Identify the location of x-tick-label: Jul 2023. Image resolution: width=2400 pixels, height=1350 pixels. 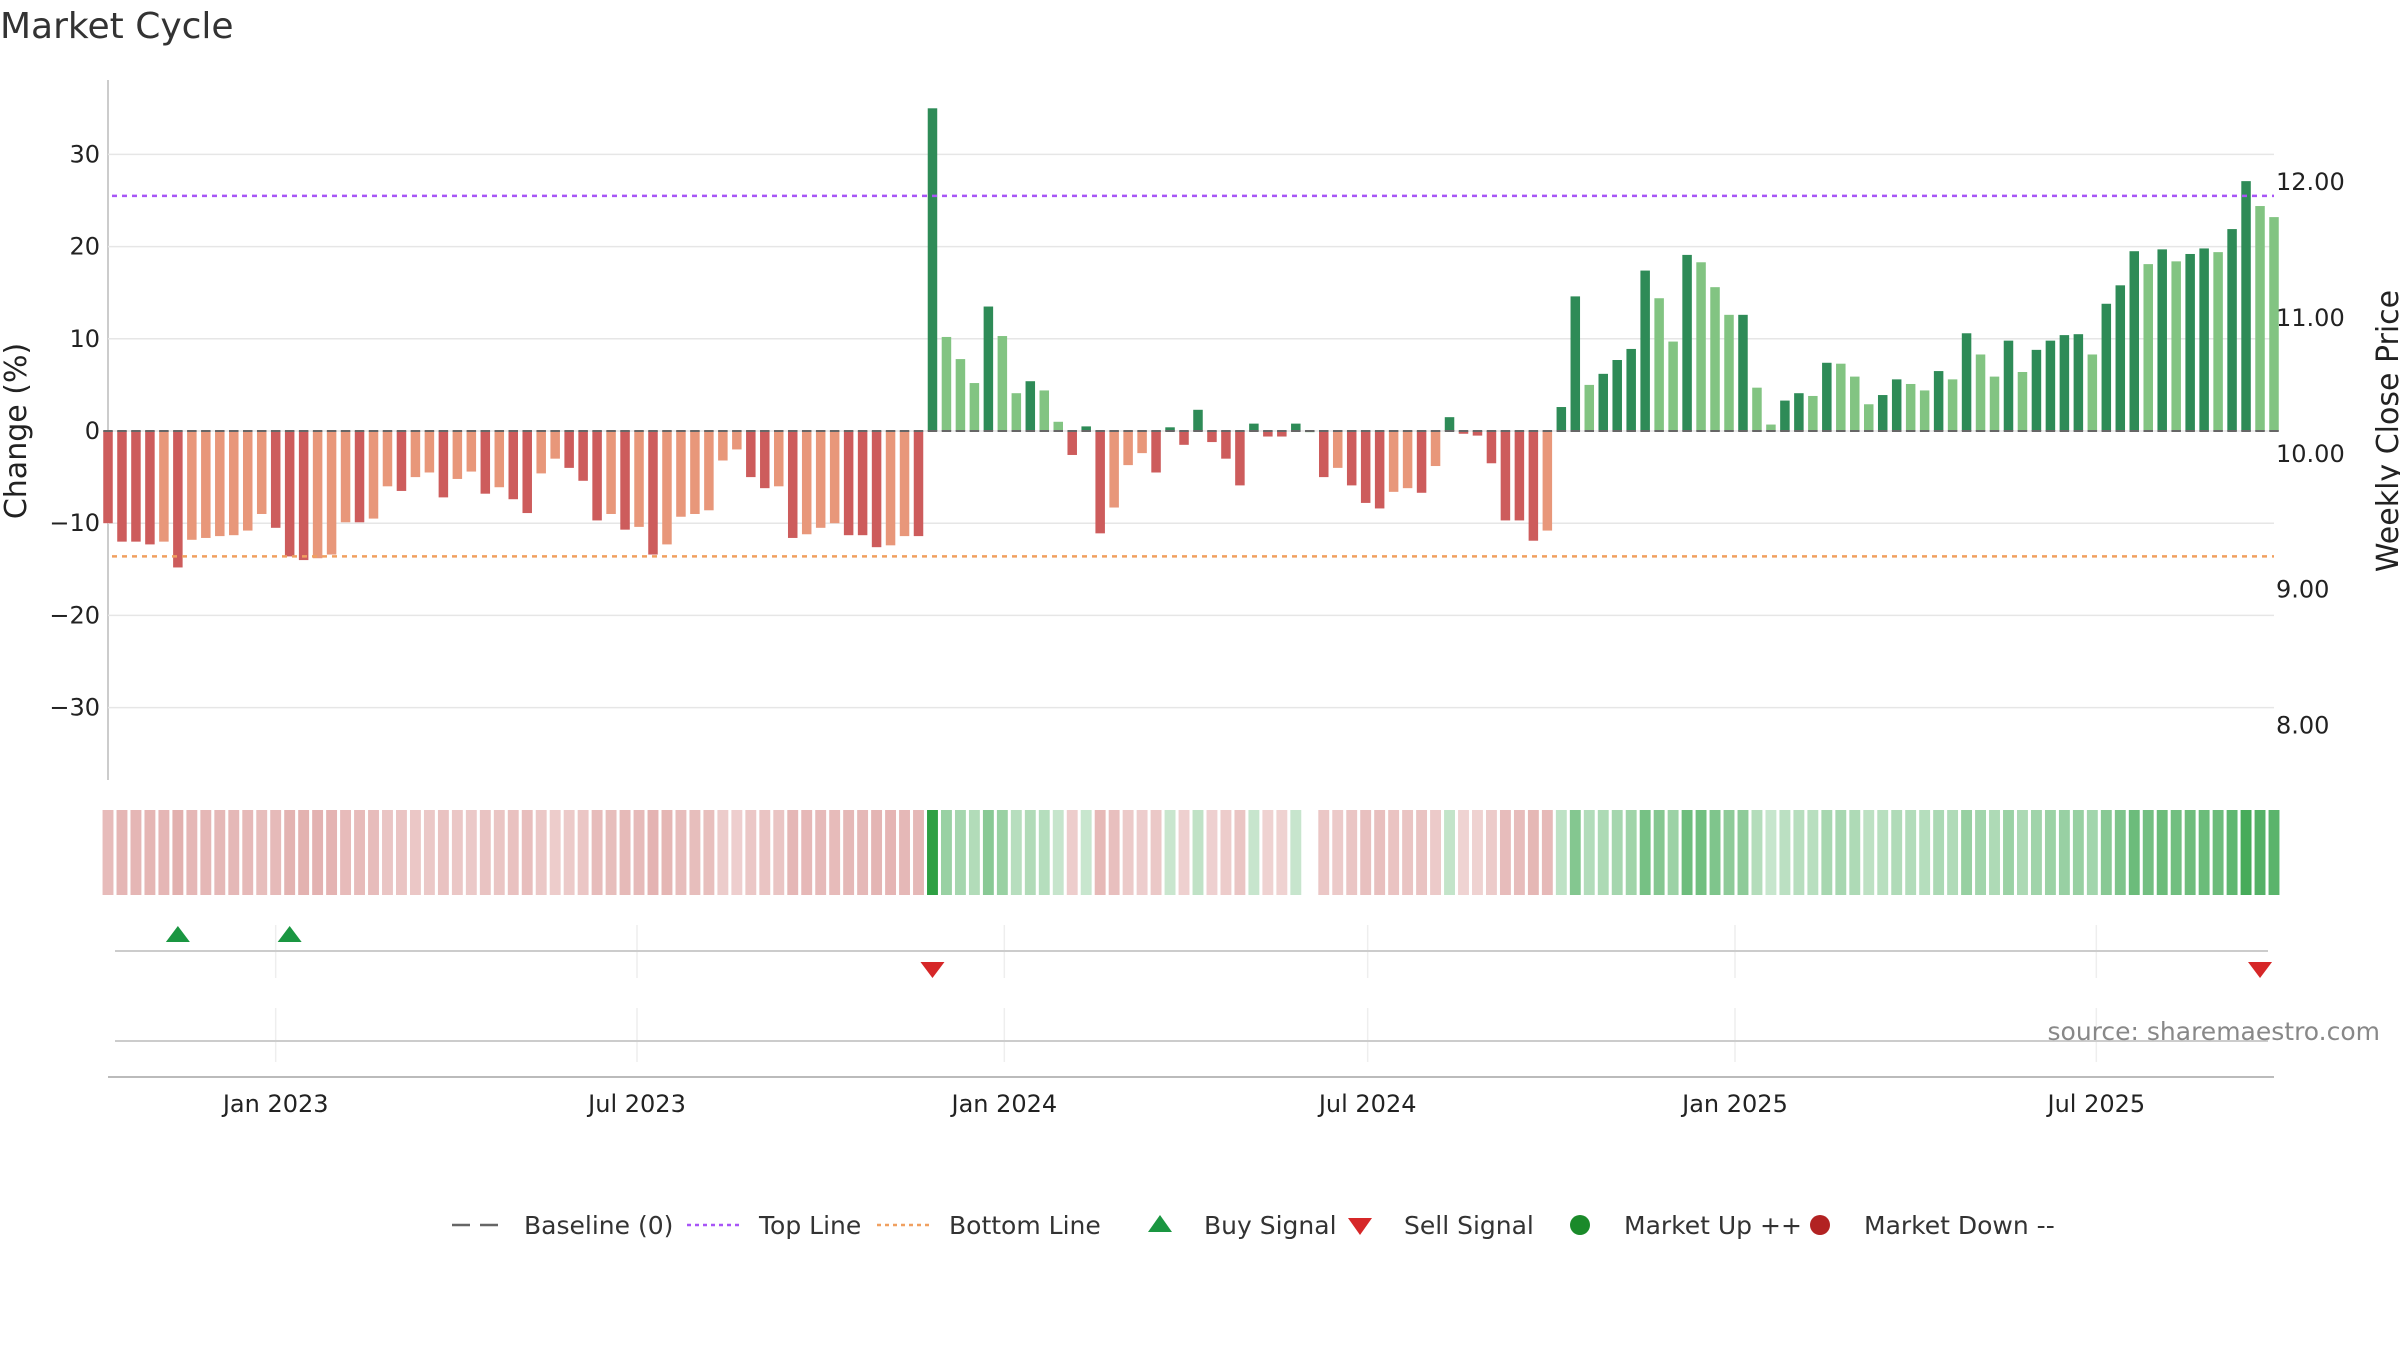
(636, 1104).